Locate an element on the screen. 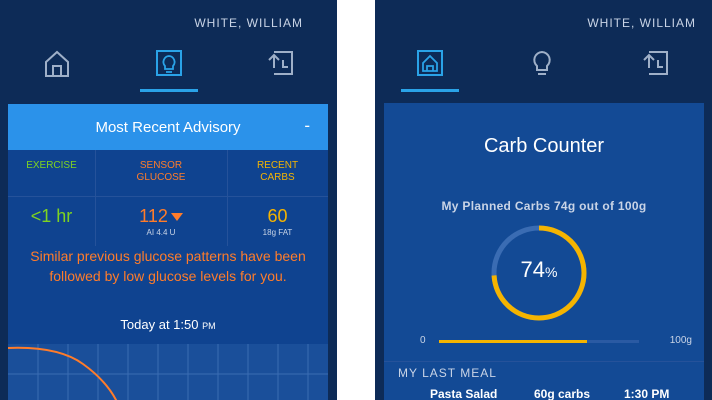 This screenshot has height=400, width=712. meal-time: 1:30 PM is located at coordinates (647, 393).